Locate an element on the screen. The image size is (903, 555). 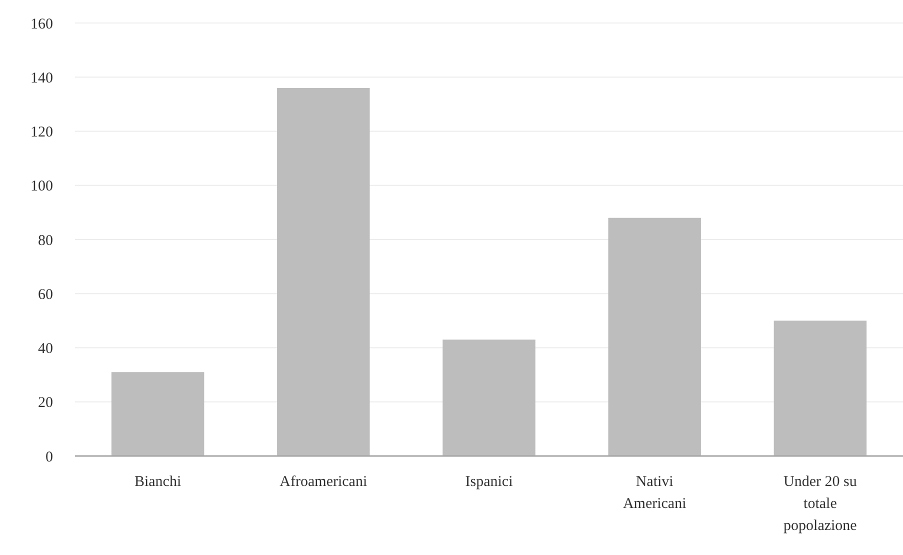
y-tick-label: 0 is located at coordinates (49, 457).